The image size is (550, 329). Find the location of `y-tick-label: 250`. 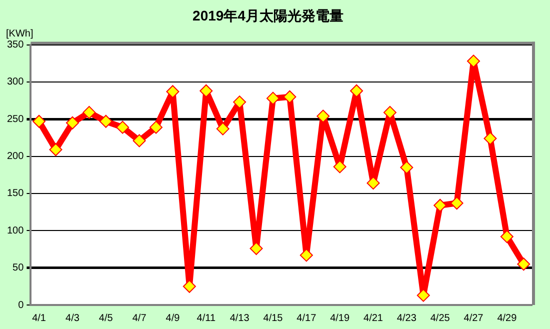

y-tick-label: 250 is located at coordinates (15, 119).